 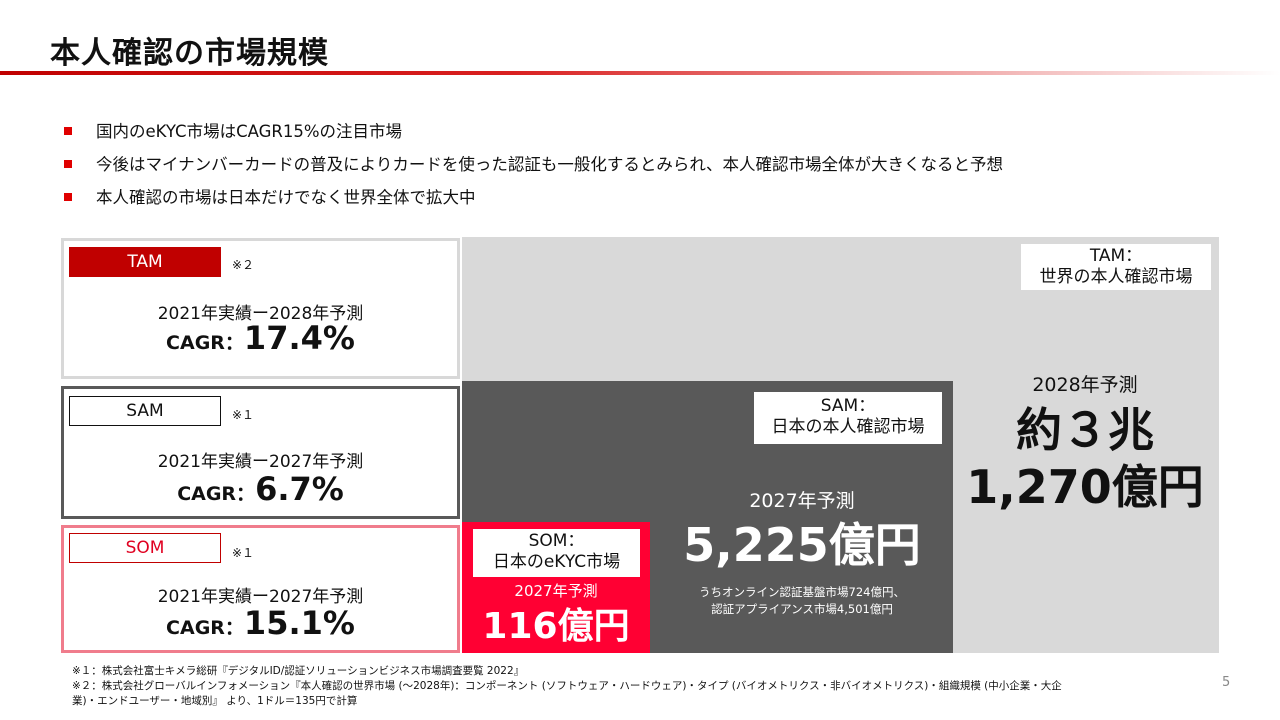 I want to click on som-cagr-label: CAGR：, so click(x=205, y=628).